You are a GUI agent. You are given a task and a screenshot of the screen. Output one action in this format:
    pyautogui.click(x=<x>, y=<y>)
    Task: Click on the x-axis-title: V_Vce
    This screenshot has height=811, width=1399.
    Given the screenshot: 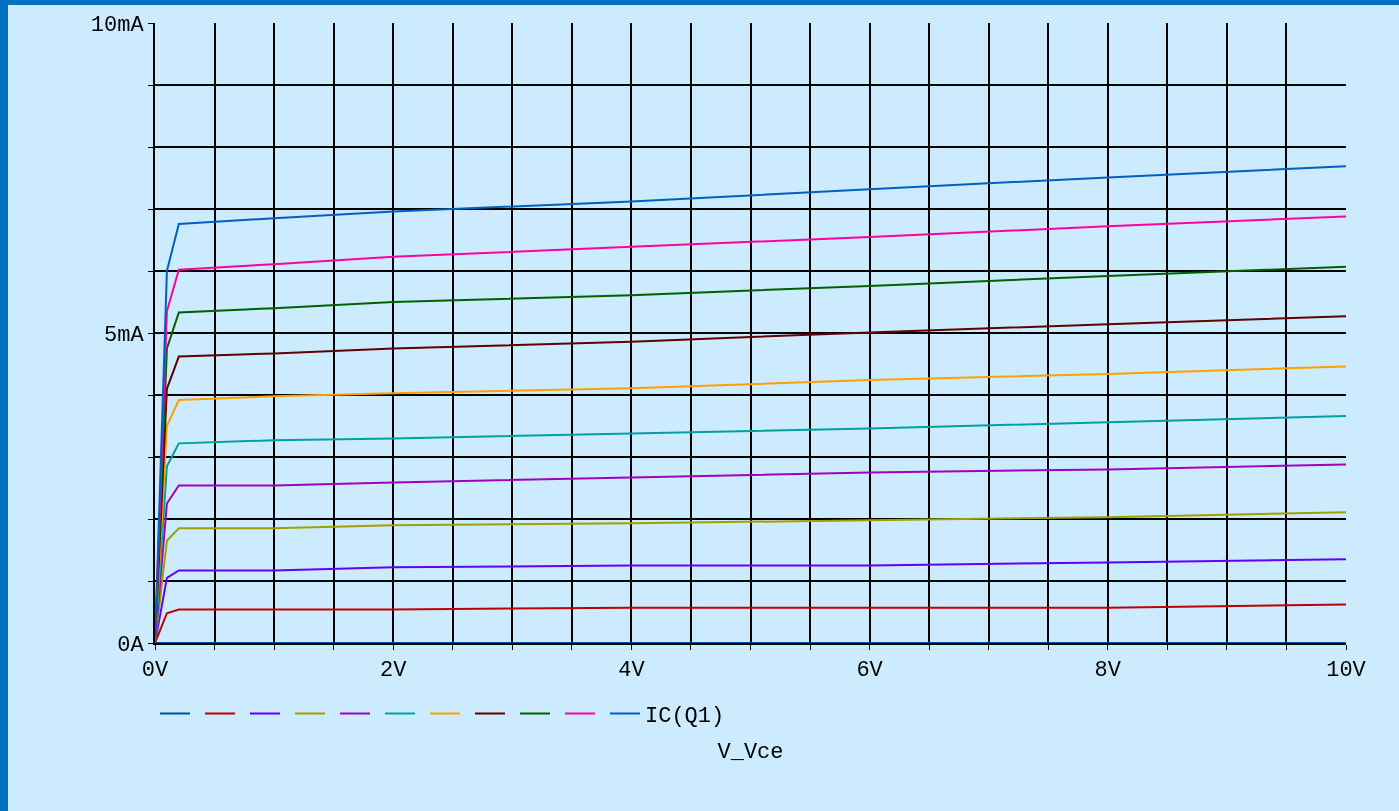 What is the action you would take?
    pyautogui.click(x=750, y=752)
    